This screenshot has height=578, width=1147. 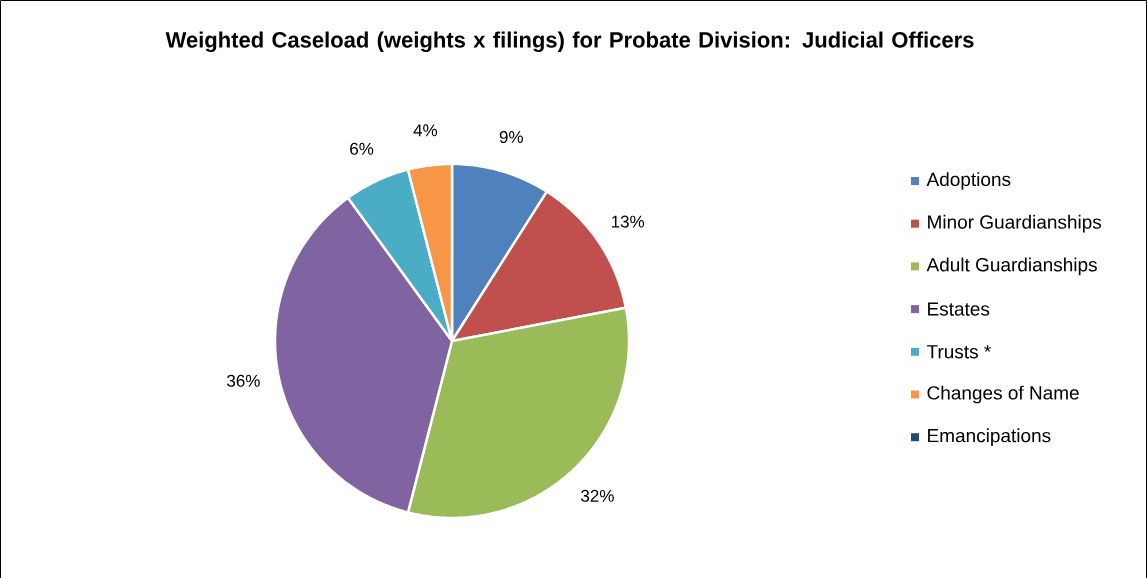 What do you see at coordinates (968, 181) in the screenshot?
I see `legend-label: Adoptions` at bounding box center [968, 181].